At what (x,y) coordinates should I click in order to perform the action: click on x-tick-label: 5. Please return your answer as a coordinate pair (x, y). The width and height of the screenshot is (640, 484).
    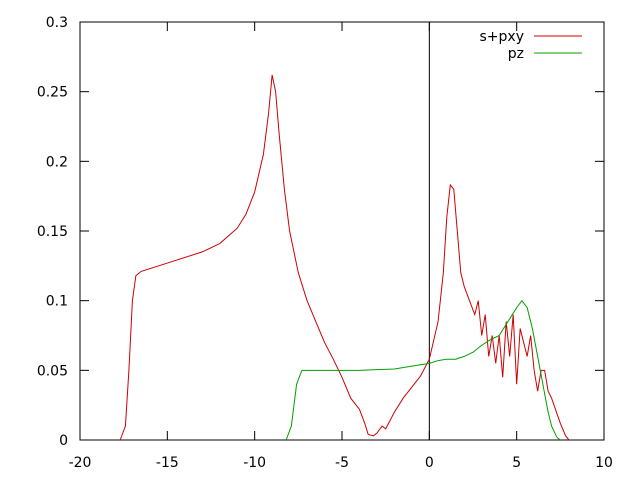
    Looking at the image, I should click on (516, 463).